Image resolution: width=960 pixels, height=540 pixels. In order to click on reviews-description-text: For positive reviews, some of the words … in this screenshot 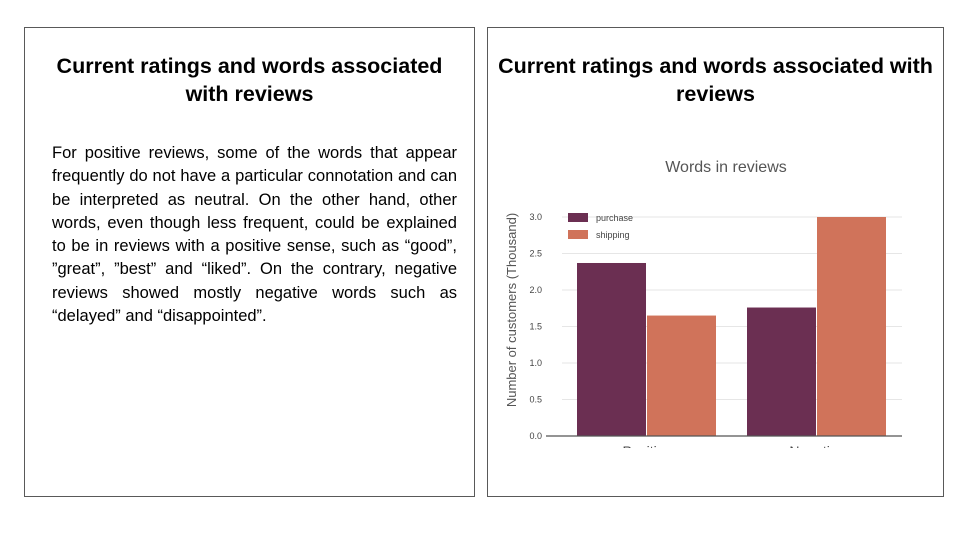, I will do `click(254, 235)`.